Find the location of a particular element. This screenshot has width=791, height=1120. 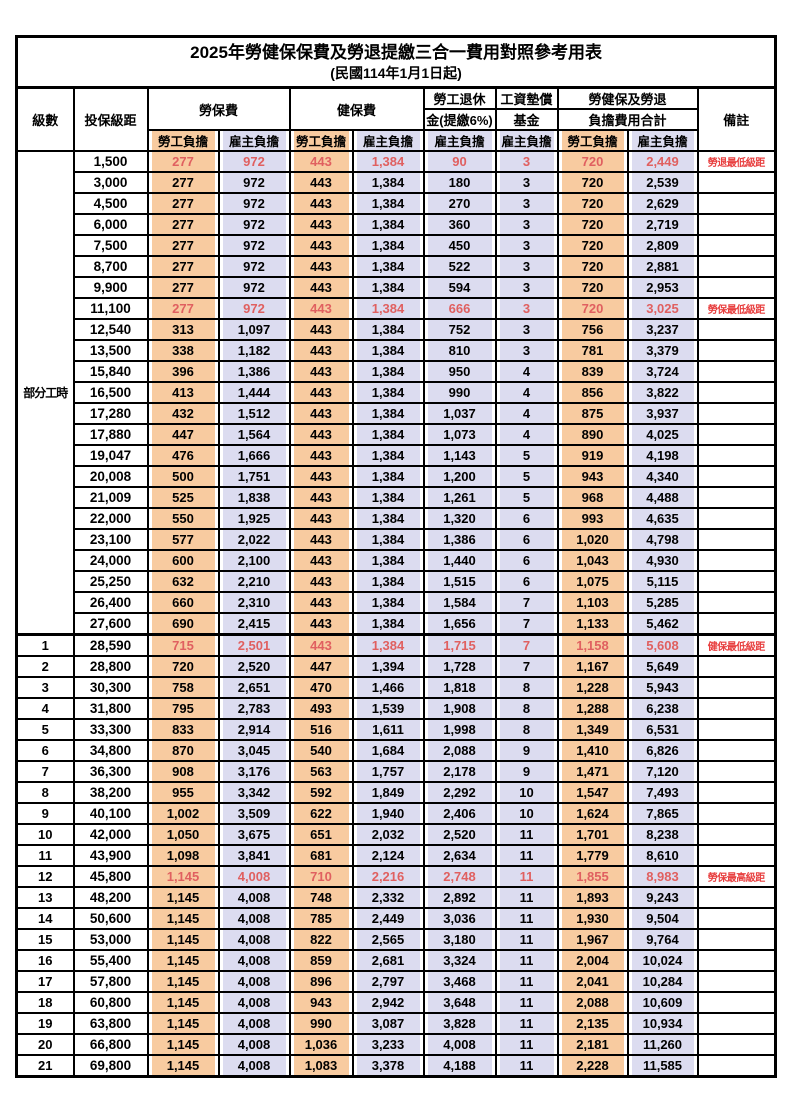

bracket-cell: 63,800 is located at coordinates (110, 1023).